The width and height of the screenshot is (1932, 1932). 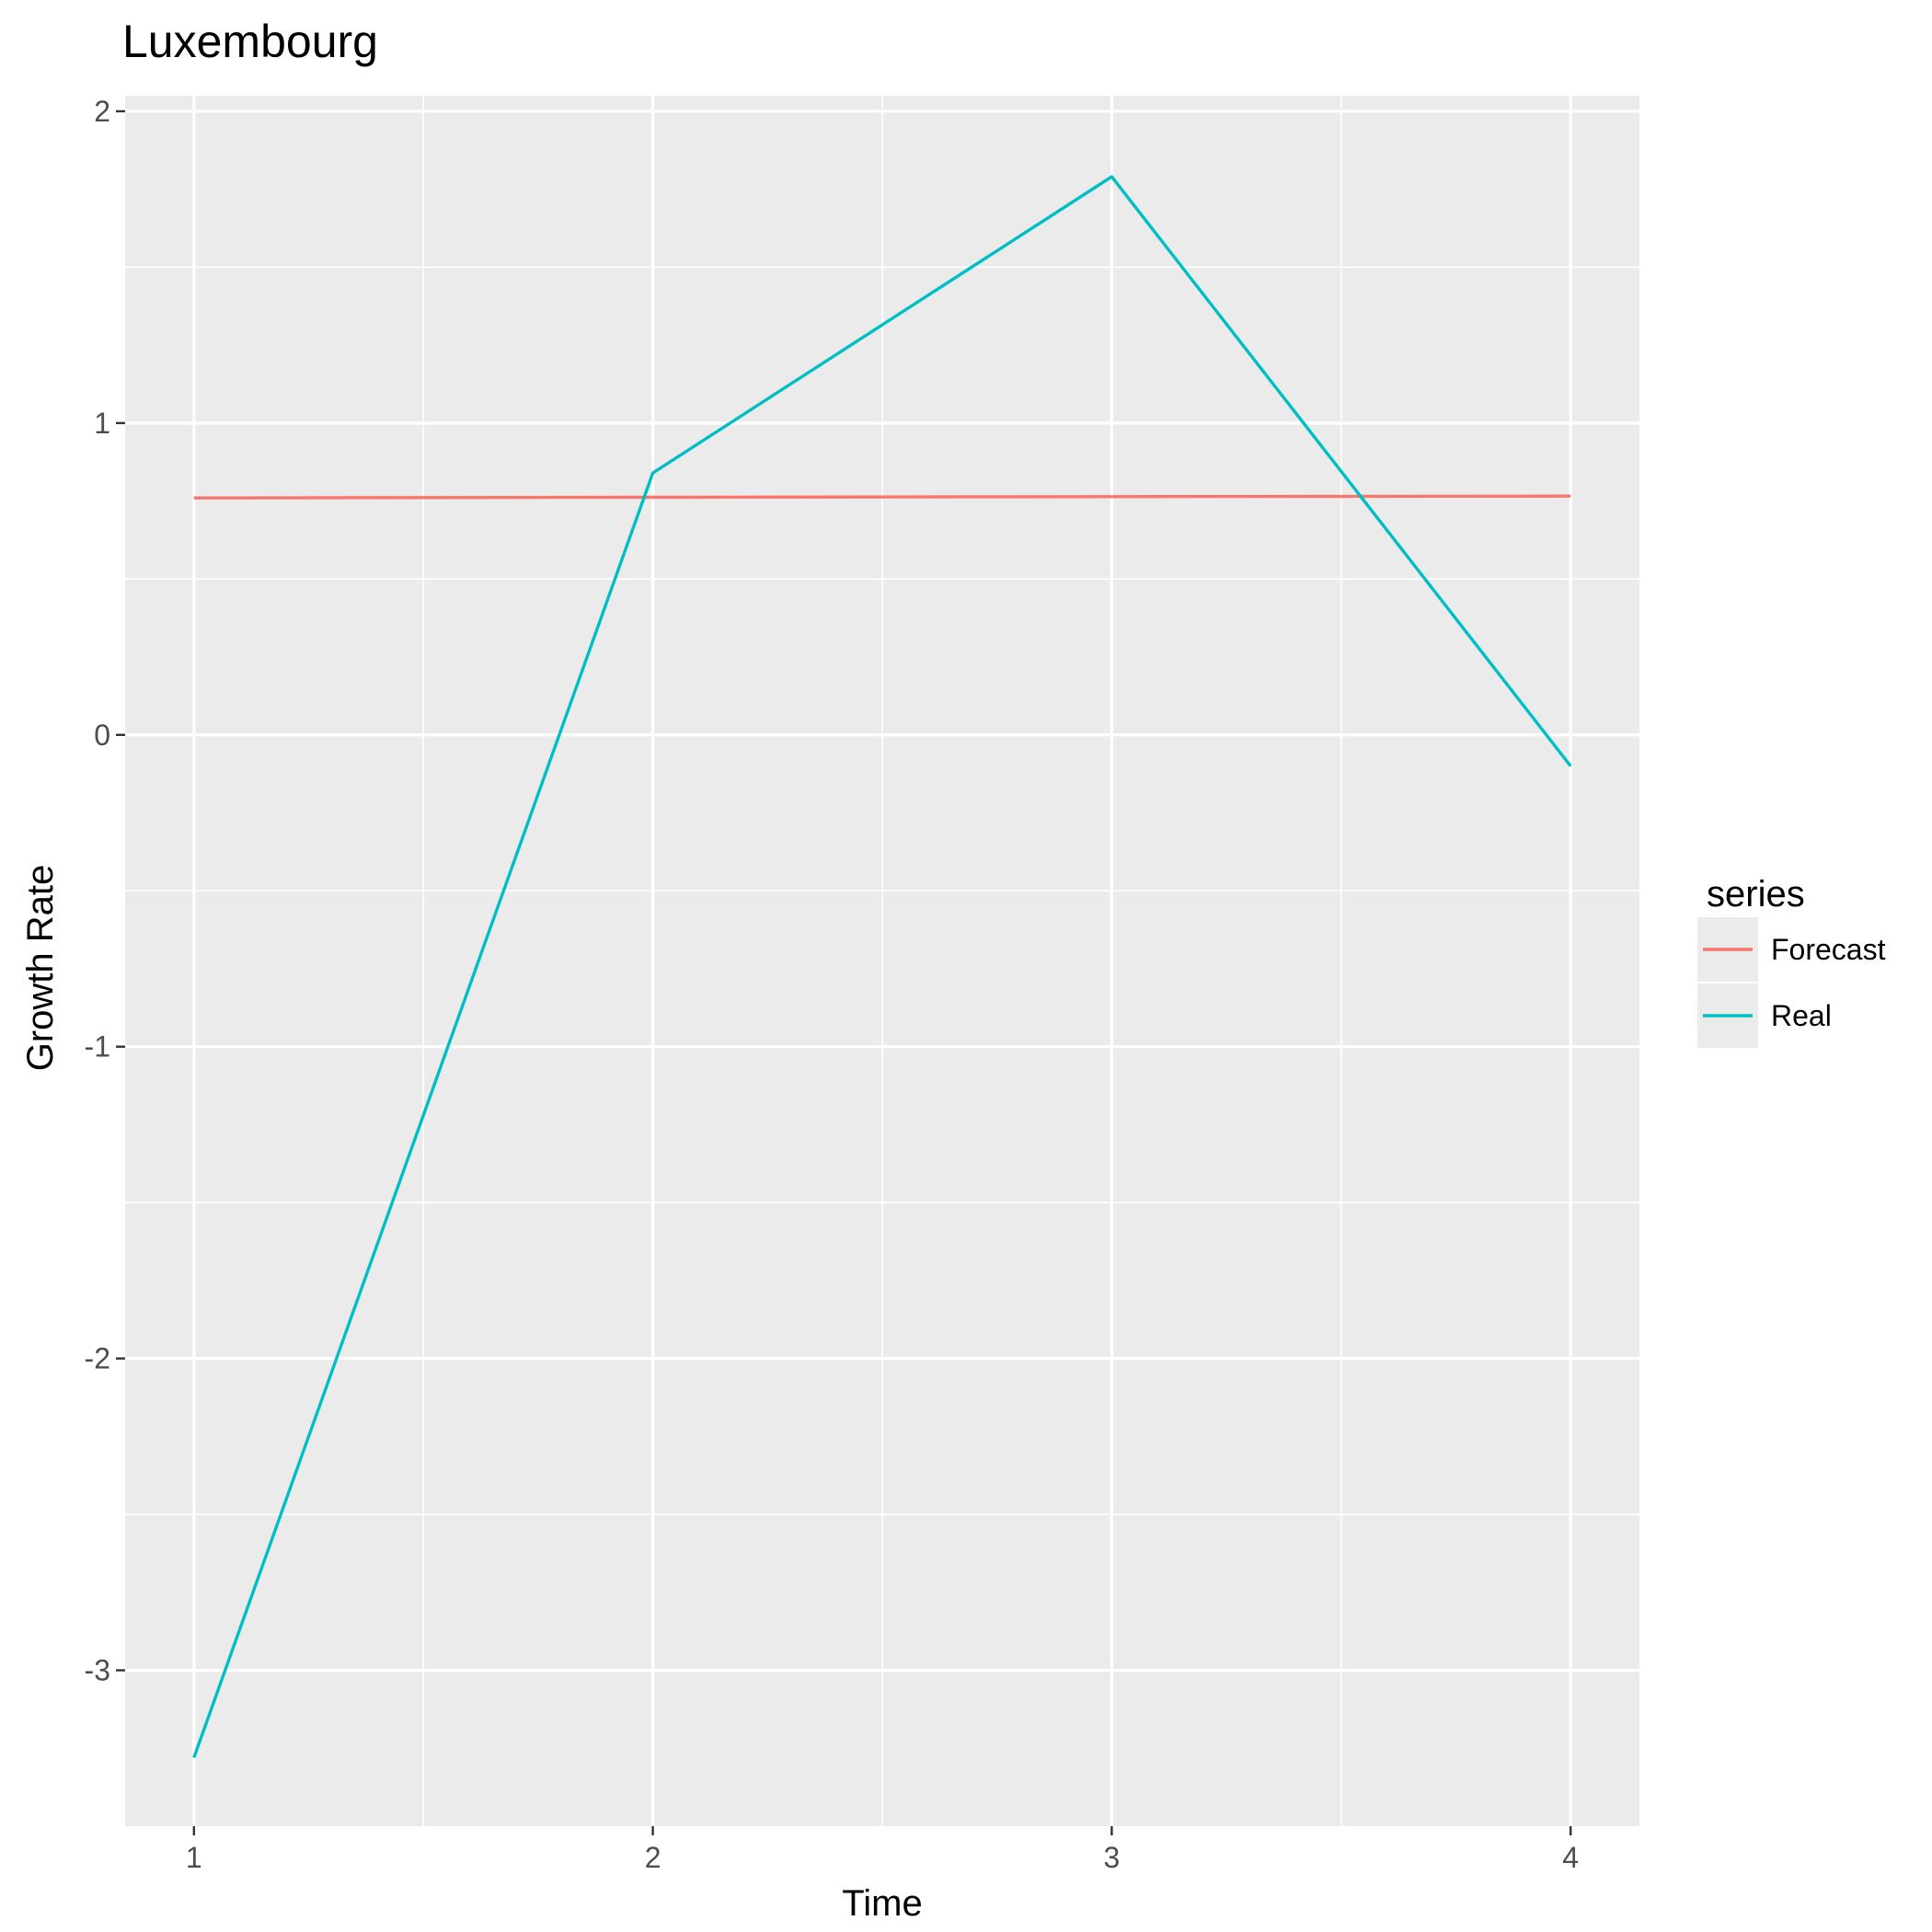 What do you see at coordinates (97, 1670) in the screenshot?
I see `y-tick-label: -3` at bounding box center [97, 1670].